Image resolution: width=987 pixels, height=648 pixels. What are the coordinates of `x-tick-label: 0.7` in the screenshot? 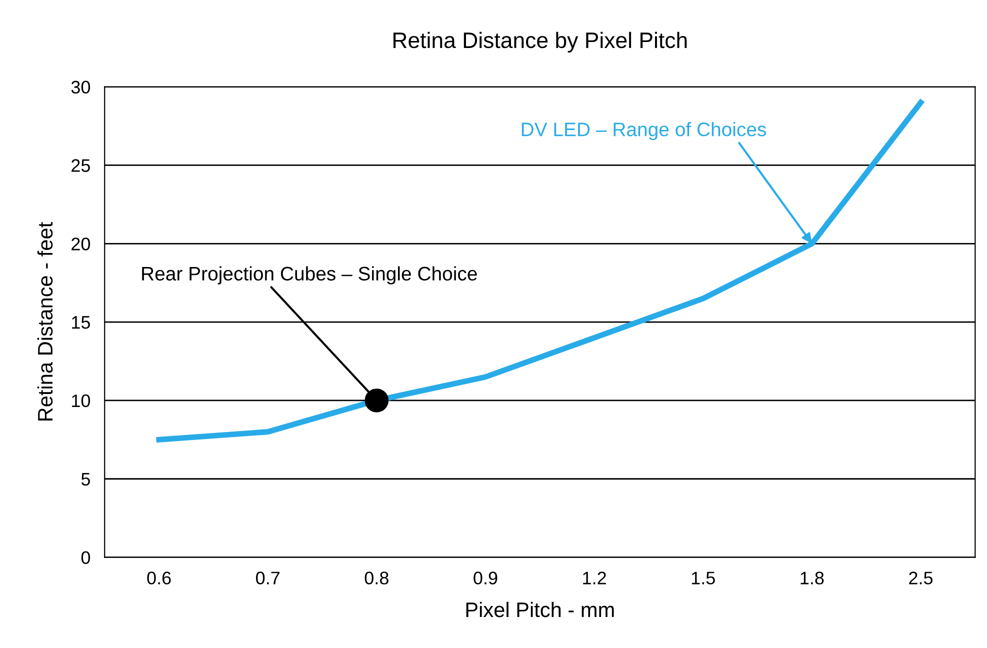 It's located at (268, 578).